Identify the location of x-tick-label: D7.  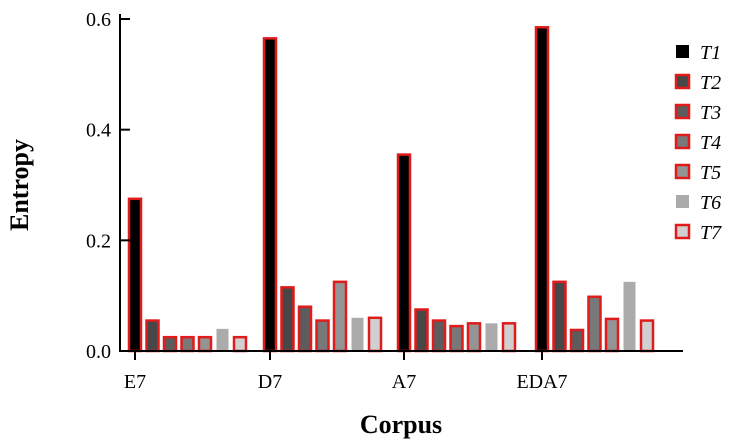
(270, 382).